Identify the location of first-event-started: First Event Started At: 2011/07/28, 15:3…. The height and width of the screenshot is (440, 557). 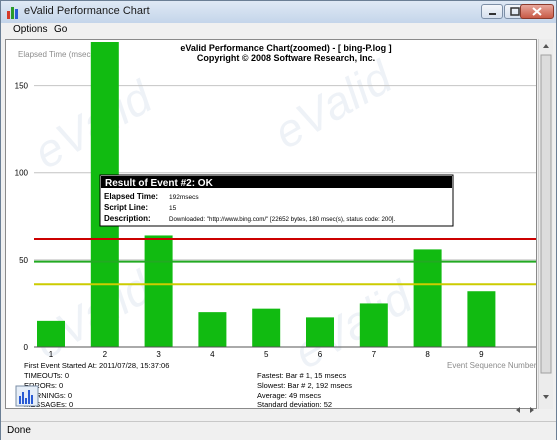
(96, 365).